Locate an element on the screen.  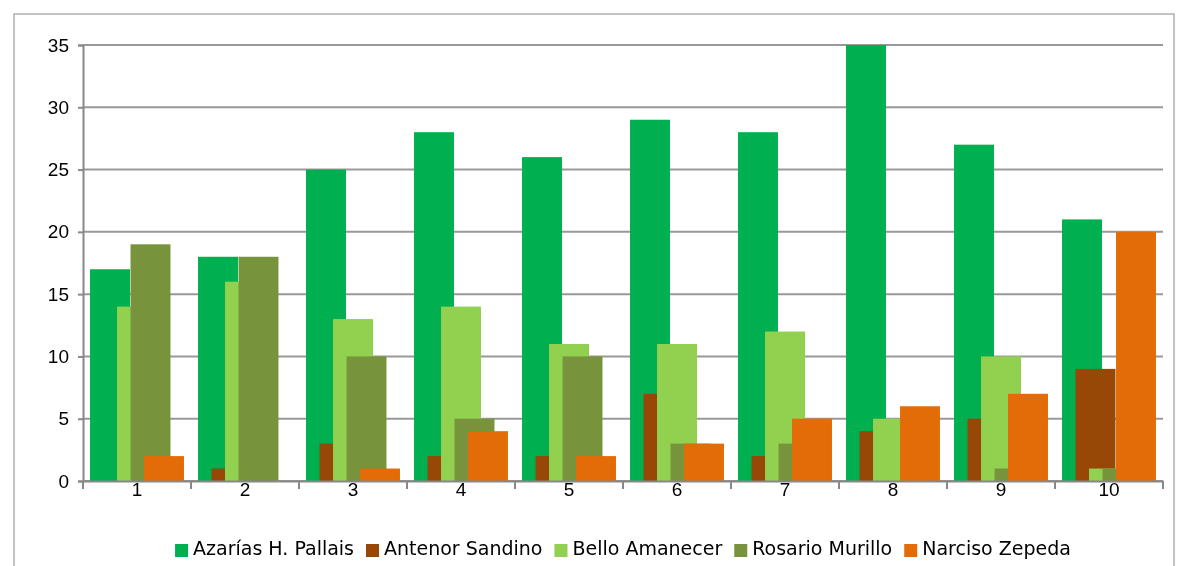
legend-label: Narciso Zepeda is located at coordinates (996, 548).